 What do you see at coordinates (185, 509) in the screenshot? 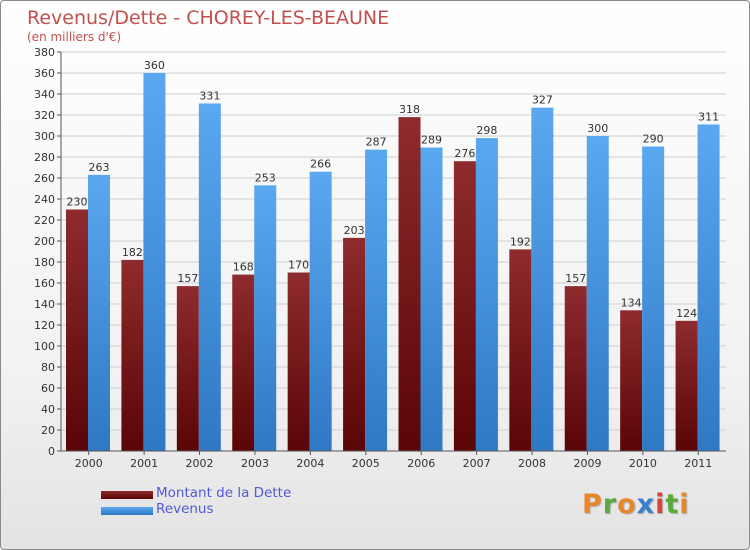
I see `legend-label-revenue: Revenus` at bounding box center [185, 509].